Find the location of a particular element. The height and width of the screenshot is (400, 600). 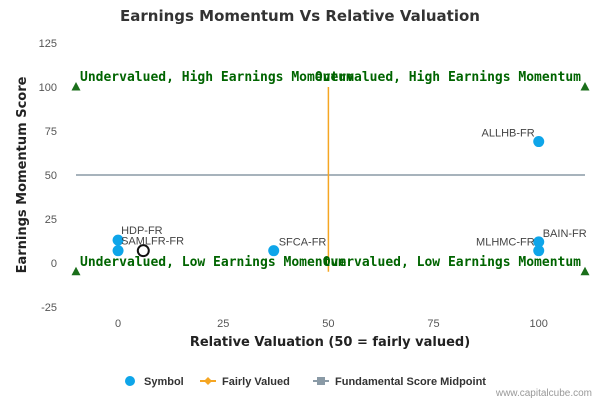

legend-item: Symbol is located at coordinates (154, 382).